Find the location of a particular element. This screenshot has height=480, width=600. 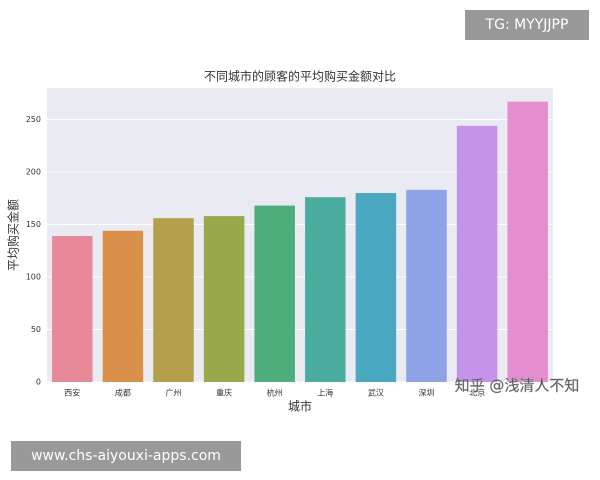

y-tick-label: 50 is located at coordinates (36, 329).